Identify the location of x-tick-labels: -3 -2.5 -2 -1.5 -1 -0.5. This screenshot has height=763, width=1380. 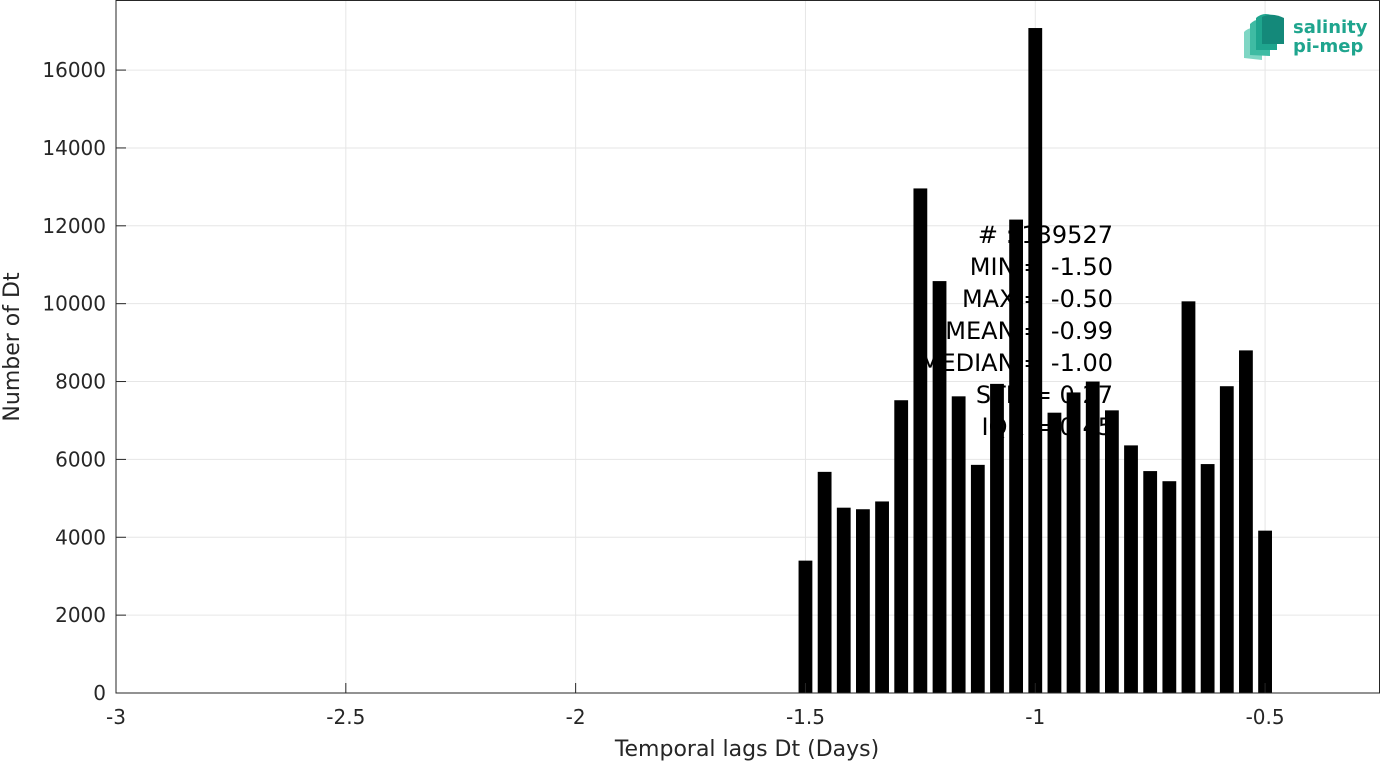
(695, 717).